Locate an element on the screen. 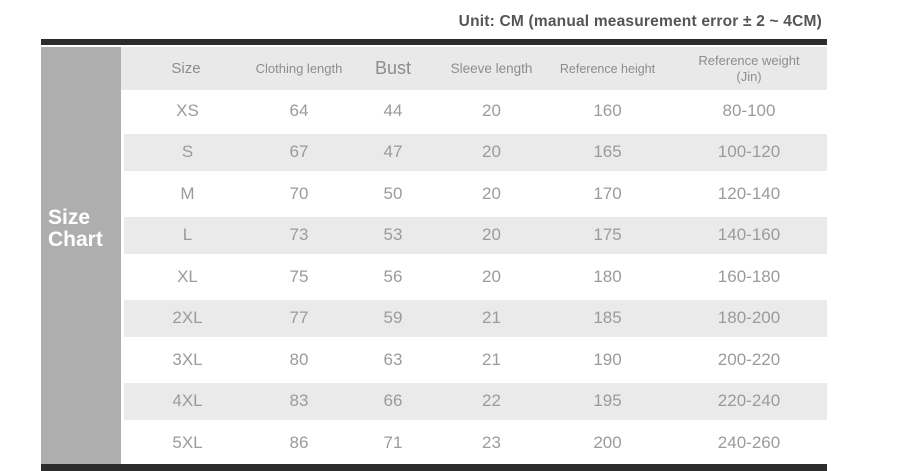  value-cell: 175 is located at coordinates (607, 235).